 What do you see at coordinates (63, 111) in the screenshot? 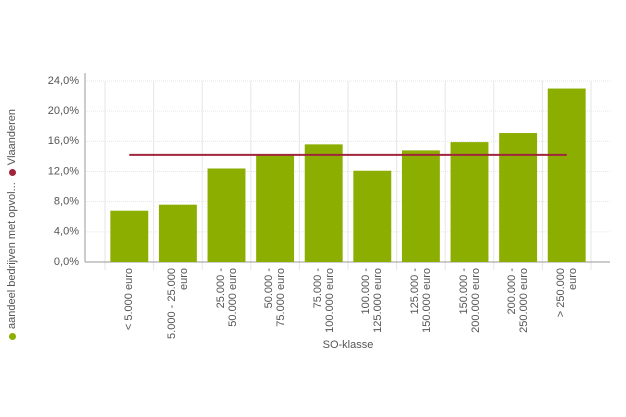
I see `y-tick-label: 20,0%` at bounding box center [63, 111].